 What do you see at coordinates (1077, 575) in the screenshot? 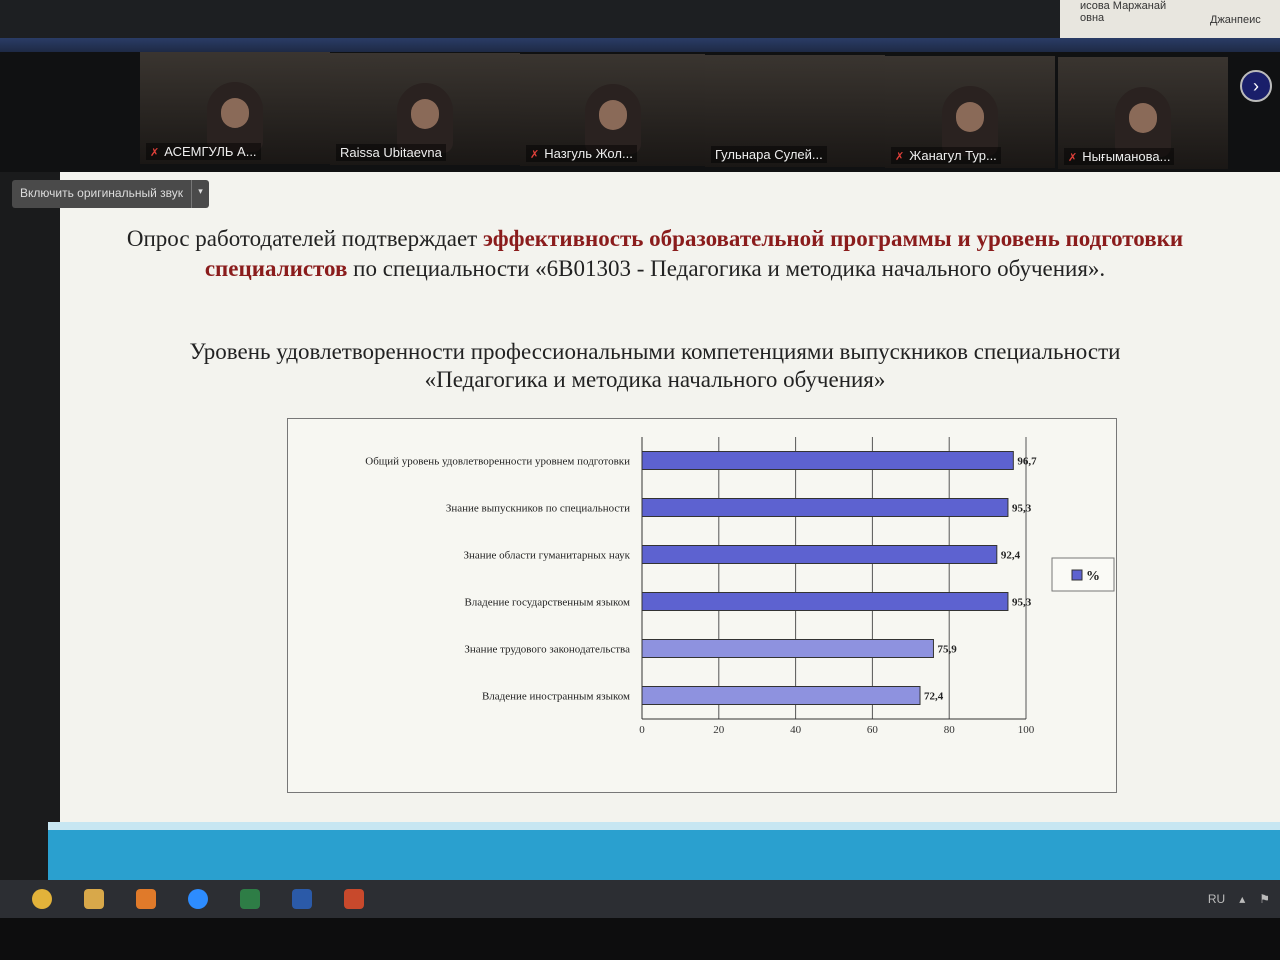
I see `legend-swatch` at bounding box center [1077, 575].